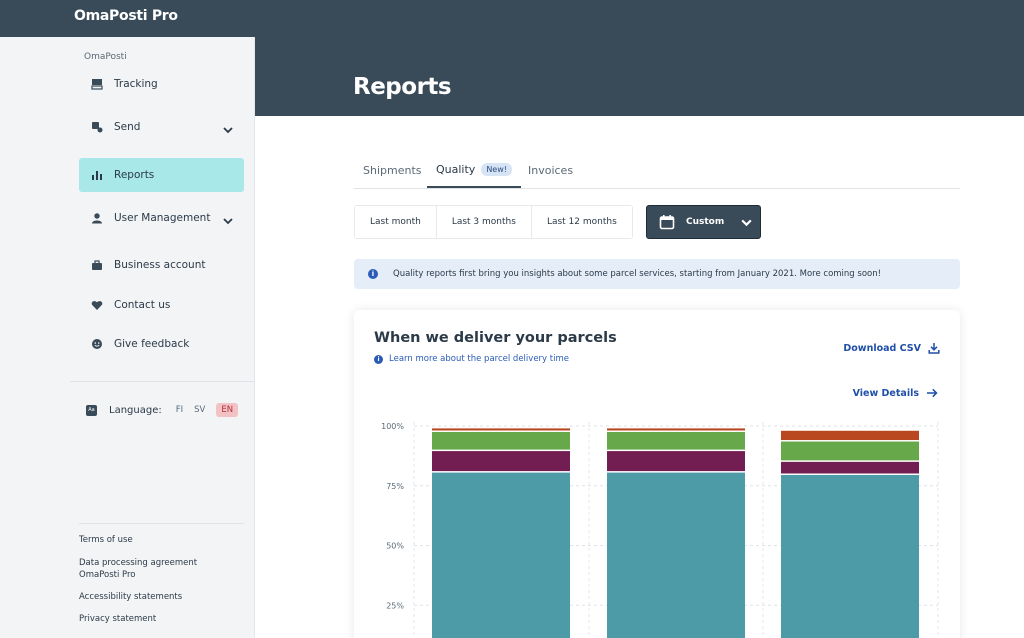  I want to click on language-label: Language:, so click(135, 410).